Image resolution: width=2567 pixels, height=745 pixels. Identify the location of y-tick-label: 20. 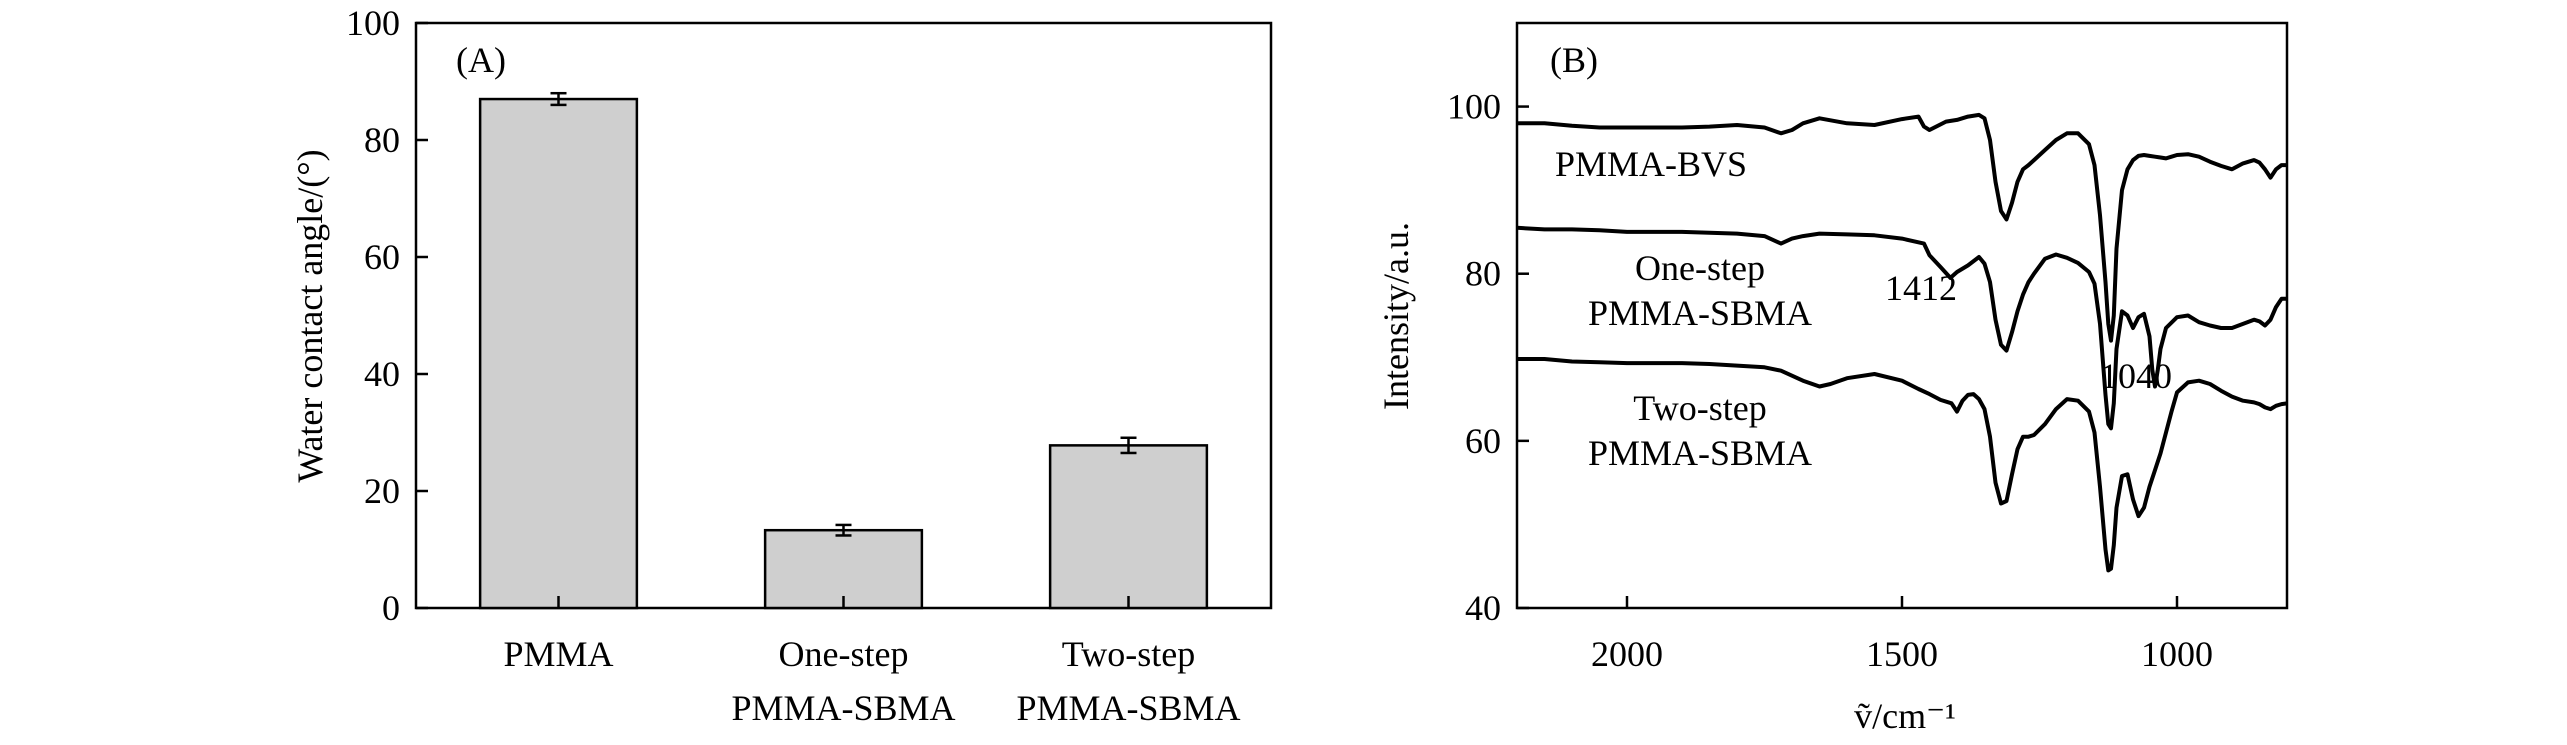
(382, 491).